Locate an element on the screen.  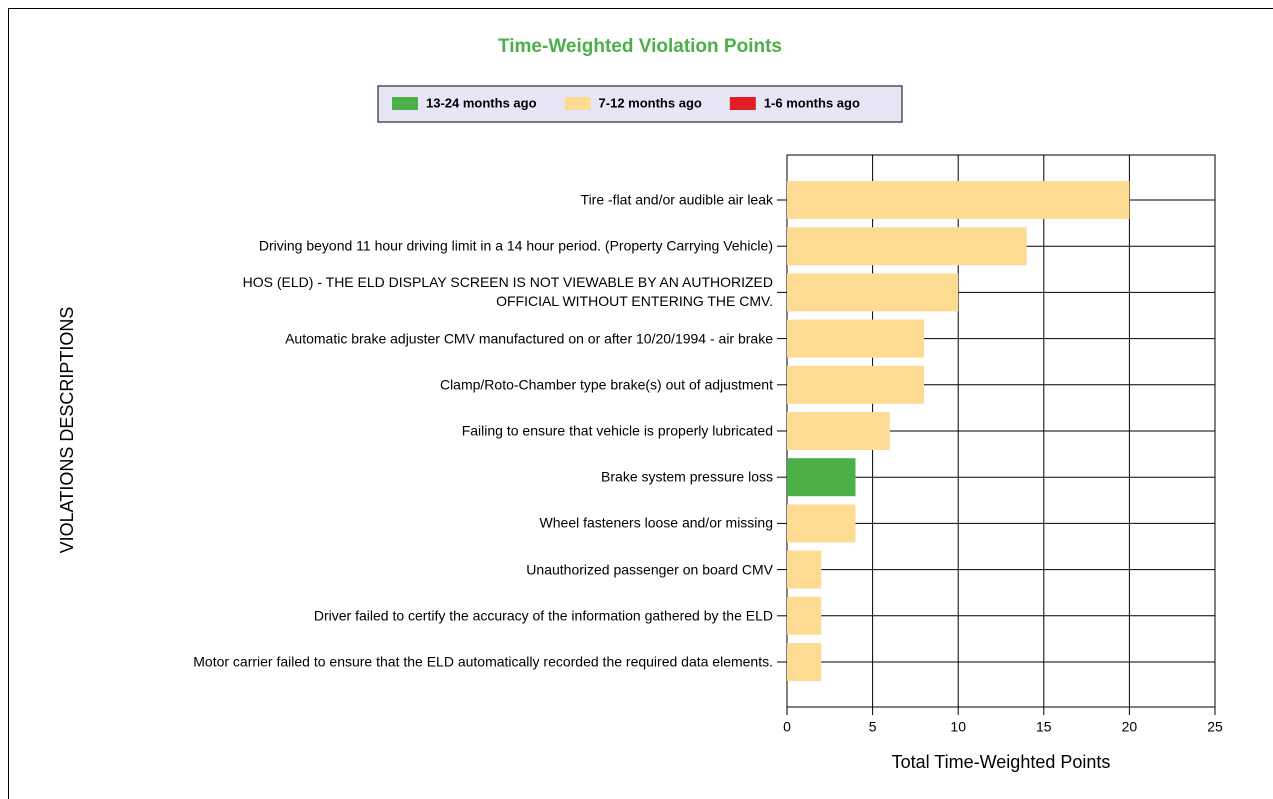
legend-label: 7-12 months ago is located at coordinates (650, 102).